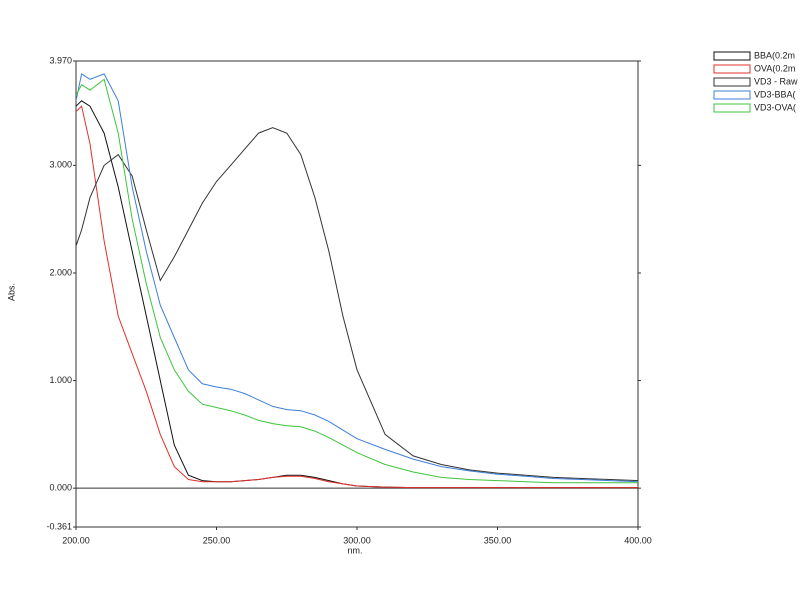  What do you see at coordinates (11, 292) in the screenshot?
I see `y-axis-label: Abs.` at bounding box center [11, 292].